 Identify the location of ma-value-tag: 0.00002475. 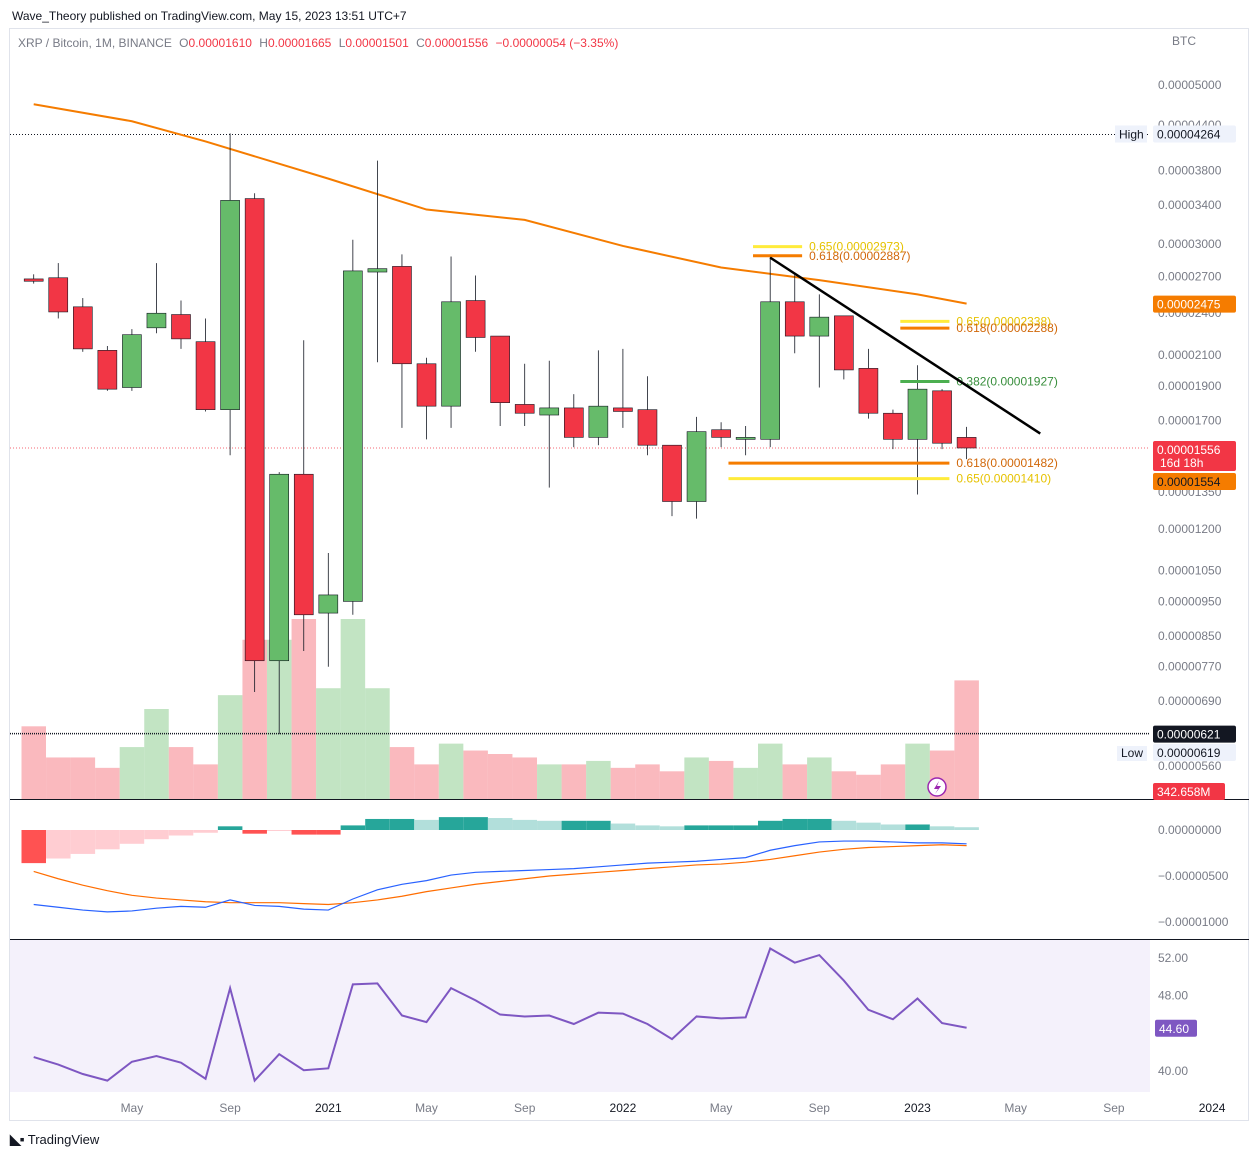
(1189, 305).